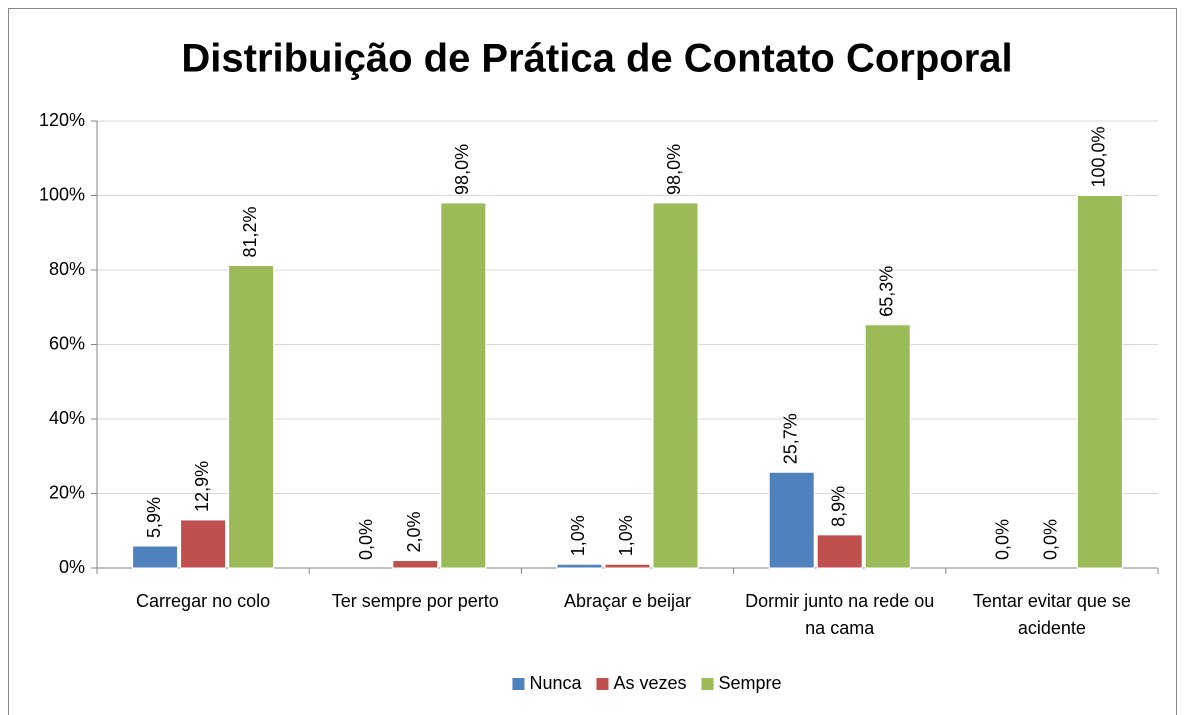 This screenshot has width=1186, height=715. I want to click on data-label: 65,3%, so click(886, 291).